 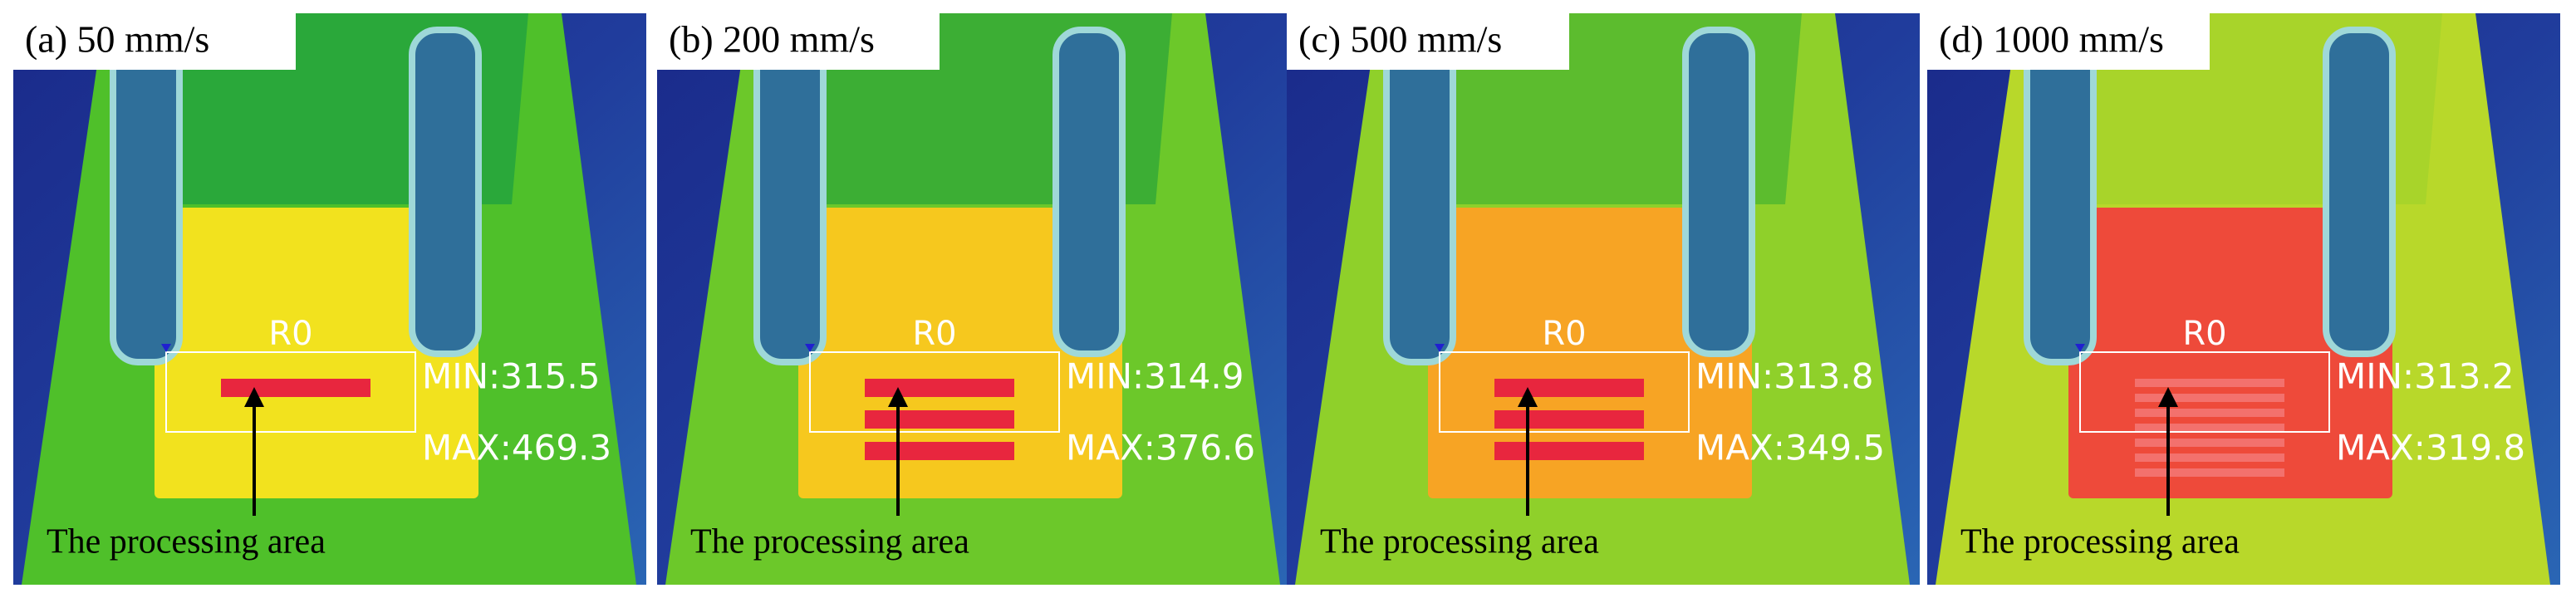 What do you see at coordinates (516, 448) in the screenshot?
I see `max-temperature: MAX:469.3` at bounding box center [516, 448].